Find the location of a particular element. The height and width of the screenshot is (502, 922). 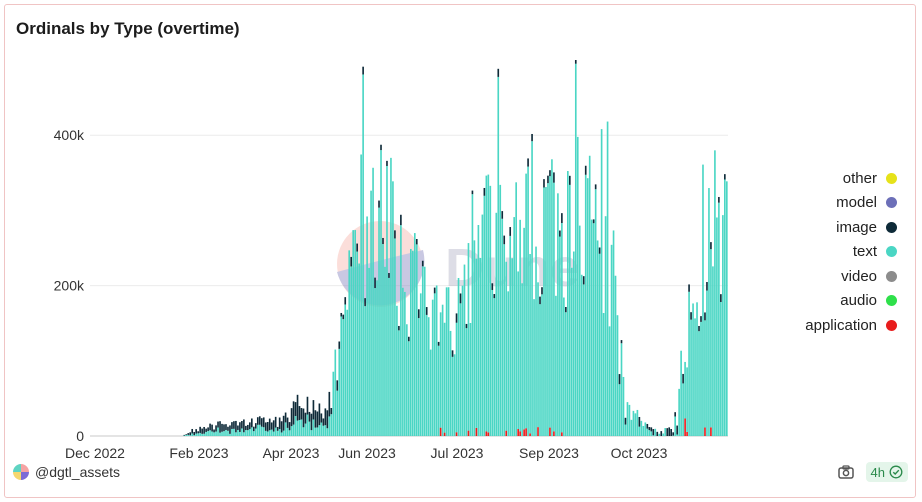

camera-icon is located at coordinates (846, 472).